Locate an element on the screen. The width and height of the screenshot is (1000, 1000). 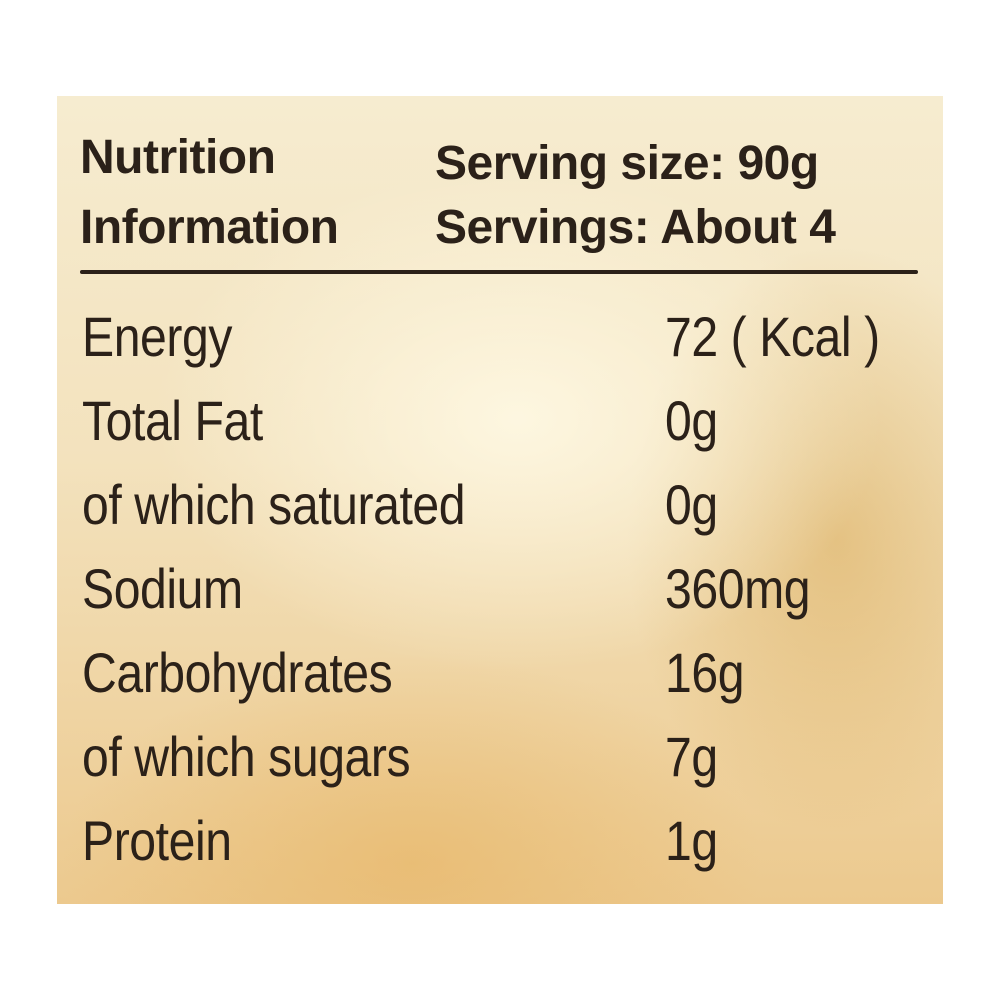
nutrient-name-protein: Protein is located at coordinates (157, 840).